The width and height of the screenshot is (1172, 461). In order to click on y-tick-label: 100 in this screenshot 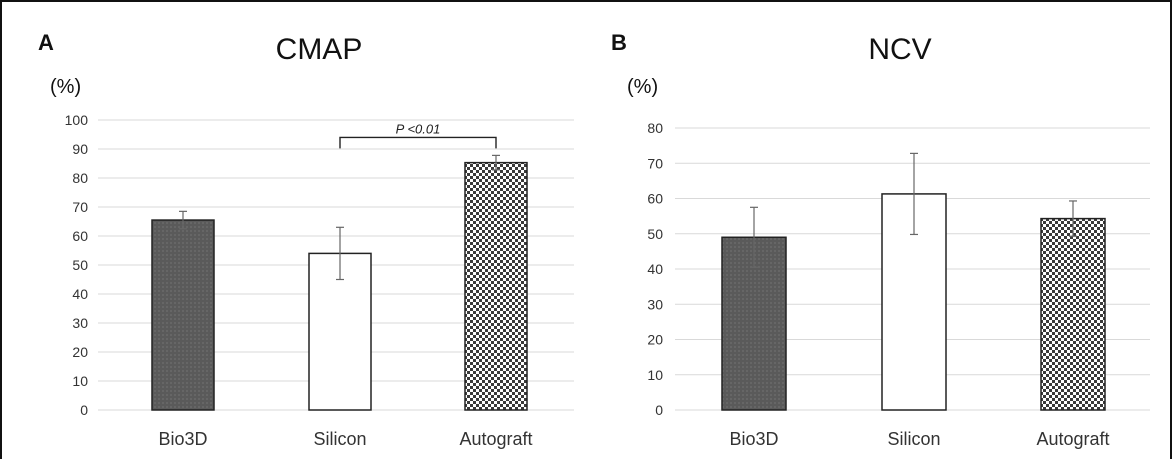, I will do `click(77, 120)`.